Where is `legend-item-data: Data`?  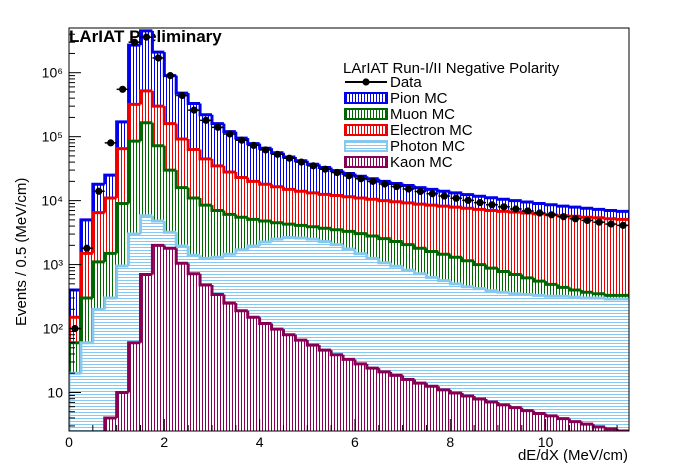 legend-item-data: Data is located at coordinates (383, 82).